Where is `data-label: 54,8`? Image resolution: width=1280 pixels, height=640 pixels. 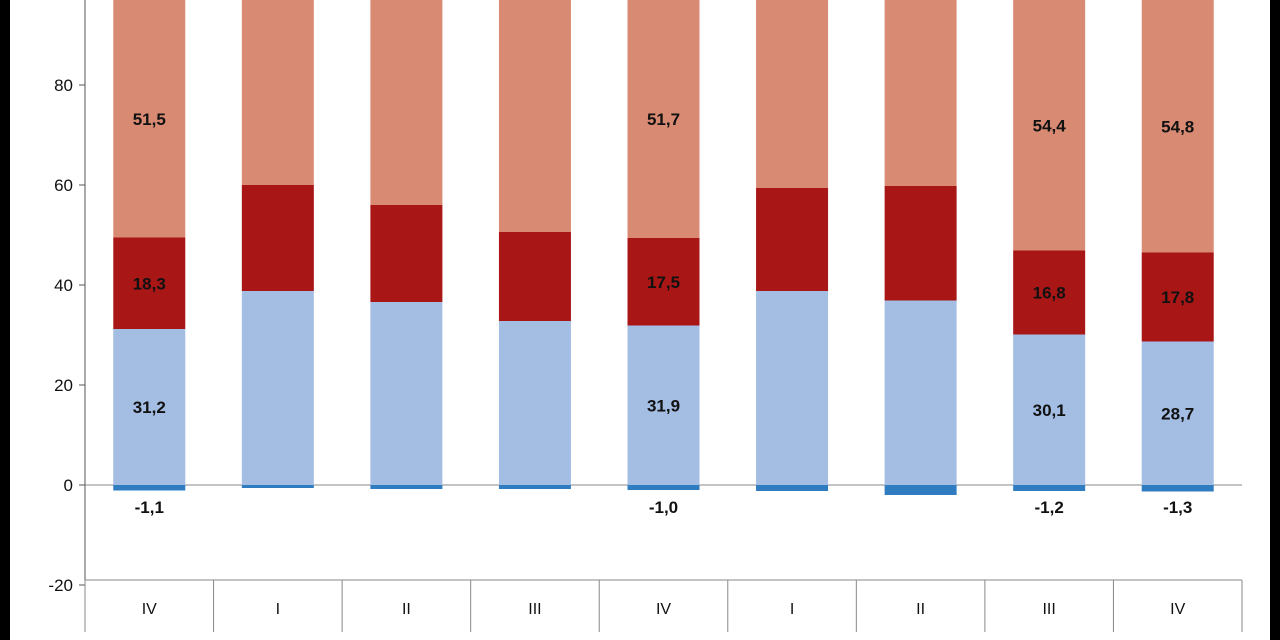 data-label: 54,8 is located at coordinates (1177, 126).